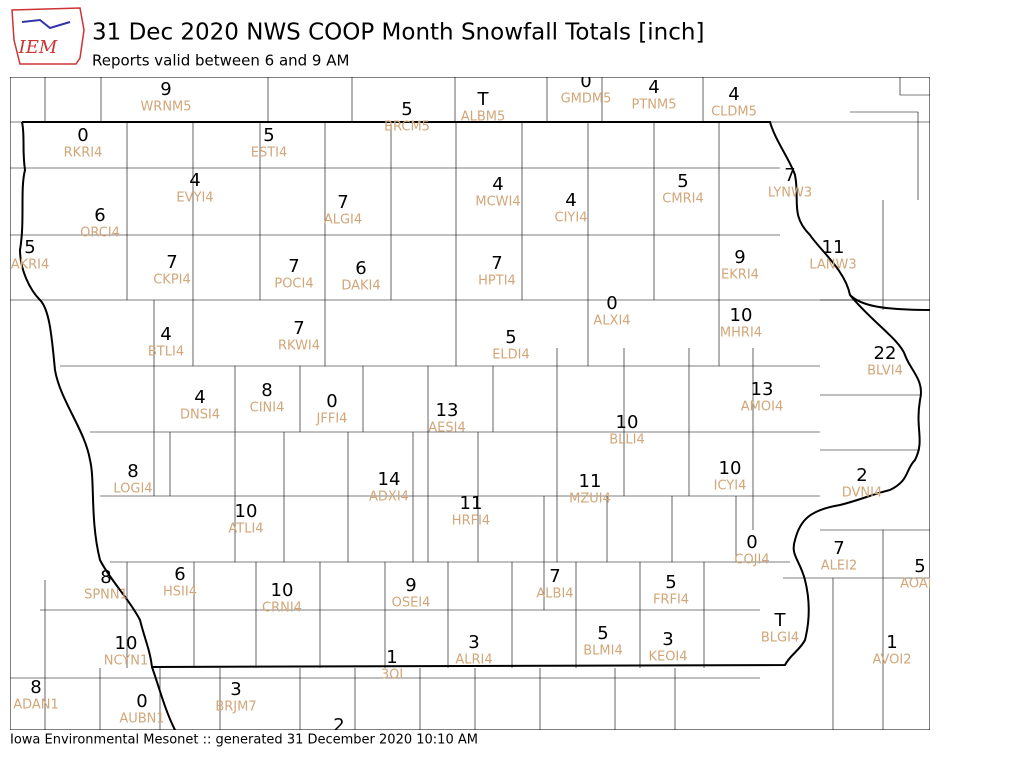 The width and height of the screenshot is (1024, 772). I want to click on station-id: LOGI4, so click(132, 489).